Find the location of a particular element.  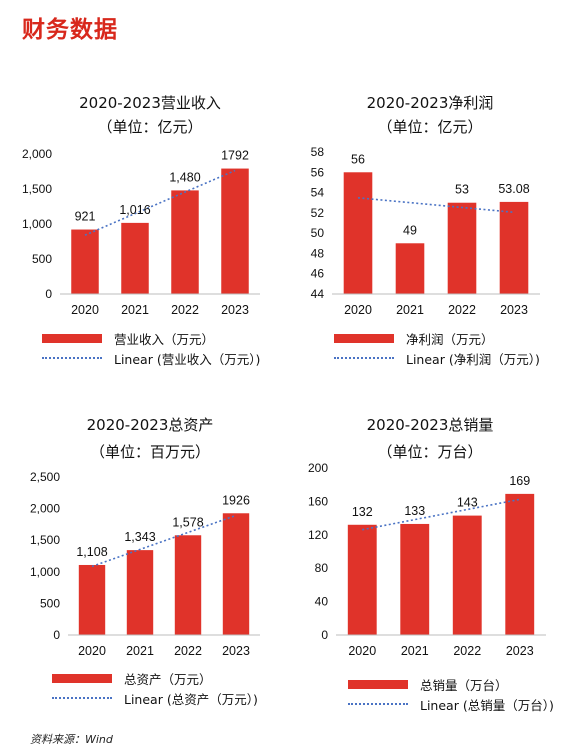

y-tick-label: 2,500 is located at coordinates (45, 477).